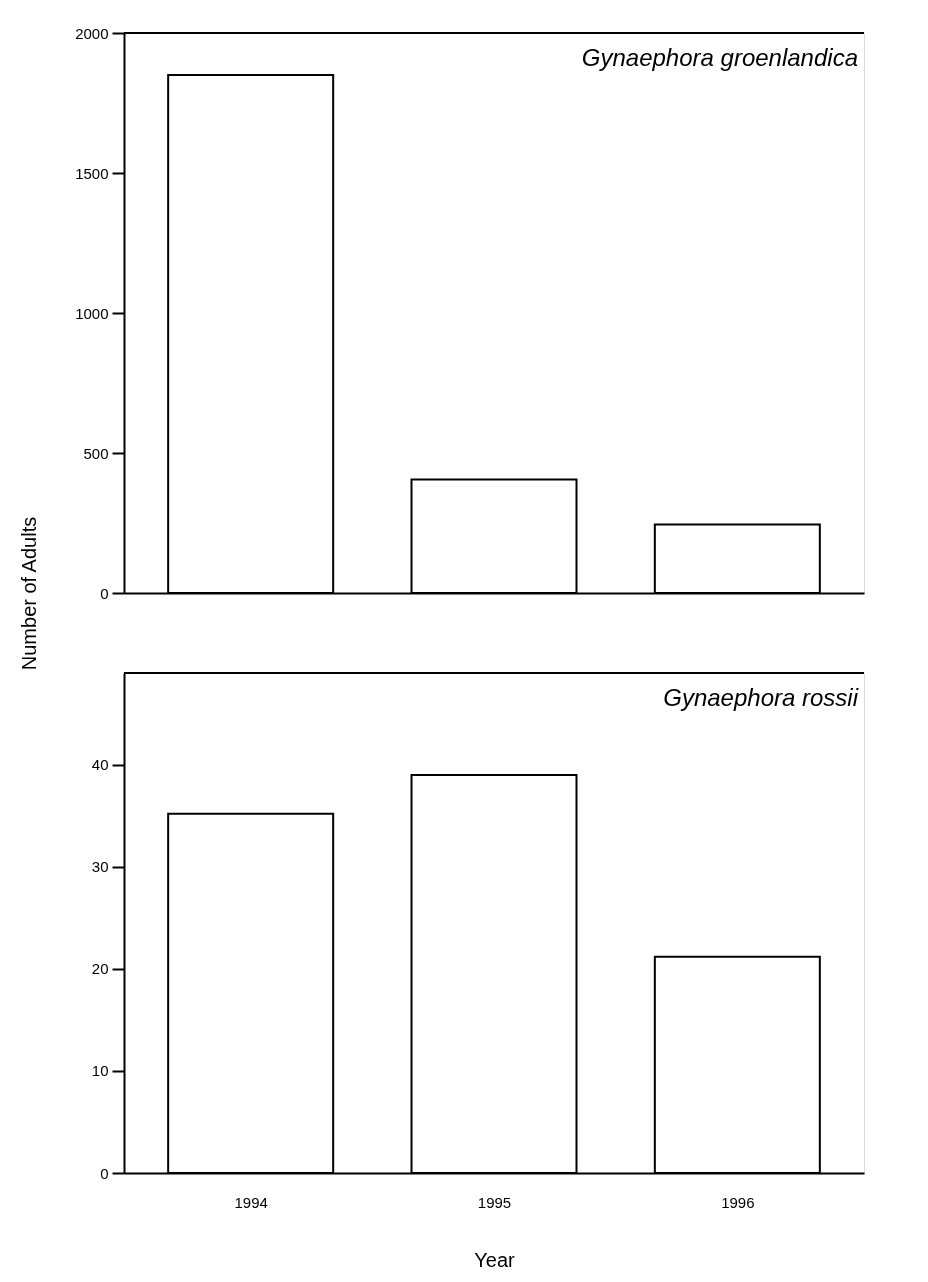 This screenshot has height=1282, width=928. I want to click on y-tick-label: 500, so click(96, 453).